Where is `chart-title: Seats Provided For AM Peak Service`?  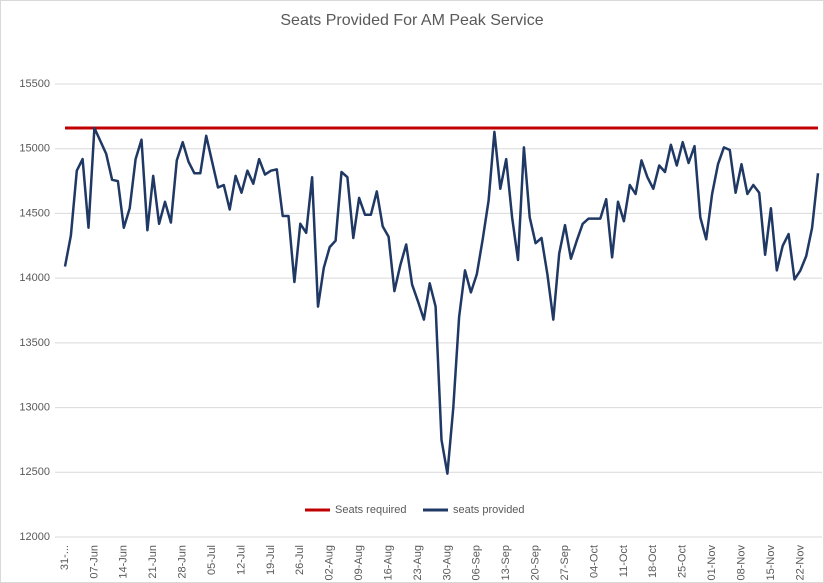 chart-title: Seats Provided For AM Peak Service is located at coordinates (411, 20).